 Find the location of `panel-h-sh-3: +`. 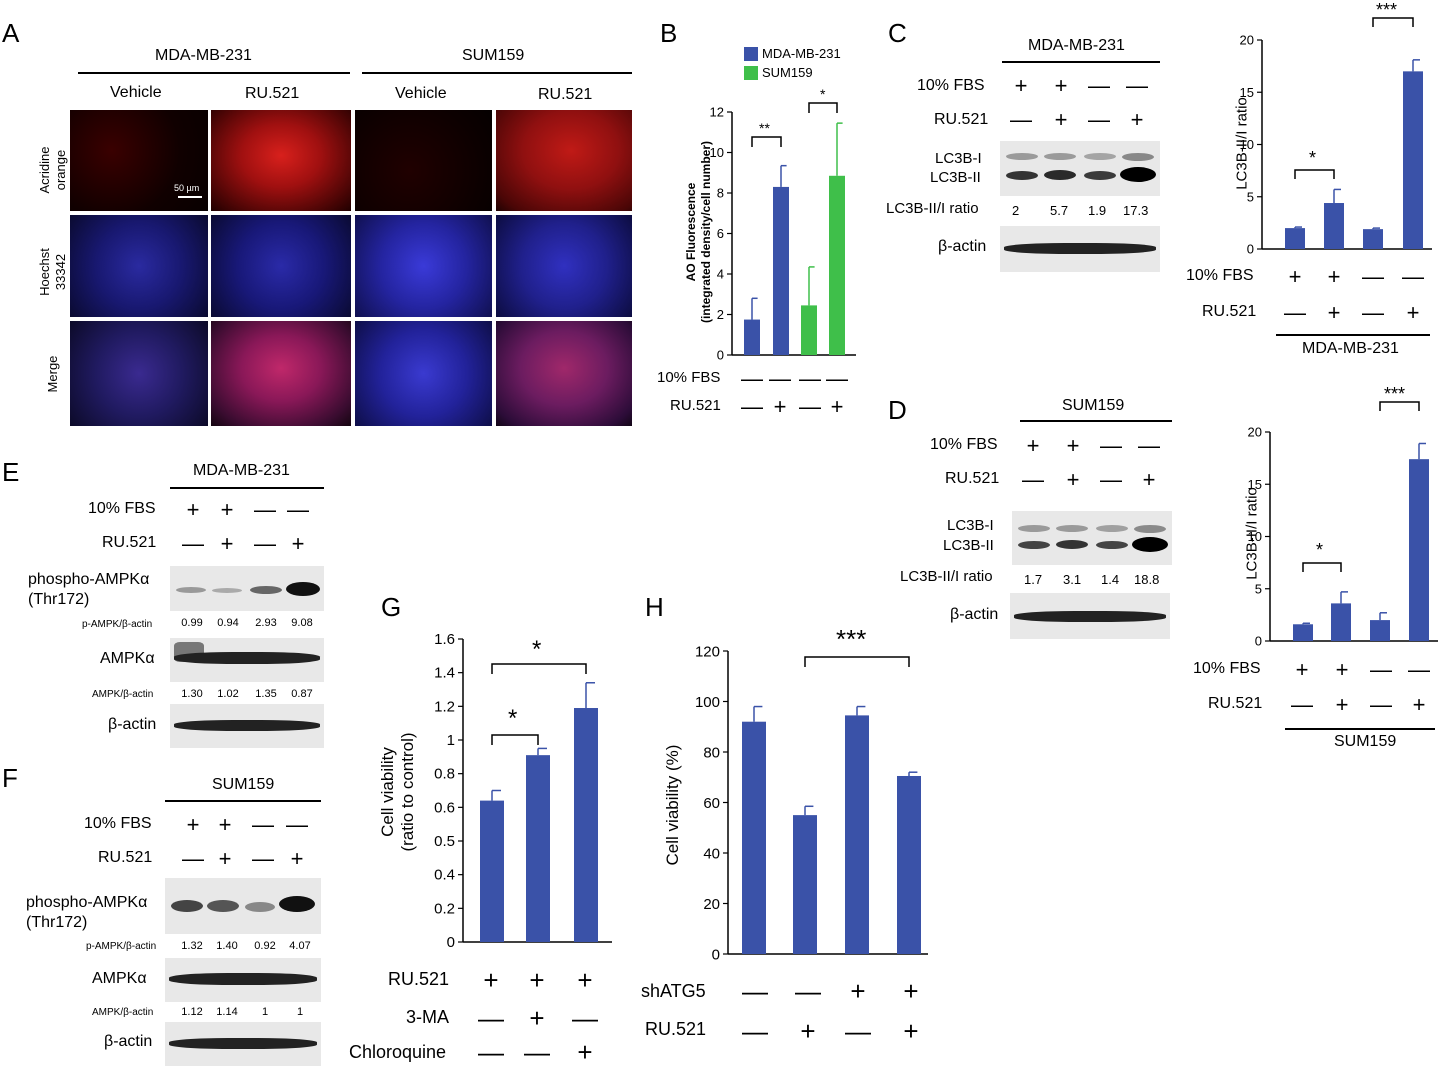

panel-h-sh-3: + is located at coordinates (858, 991).